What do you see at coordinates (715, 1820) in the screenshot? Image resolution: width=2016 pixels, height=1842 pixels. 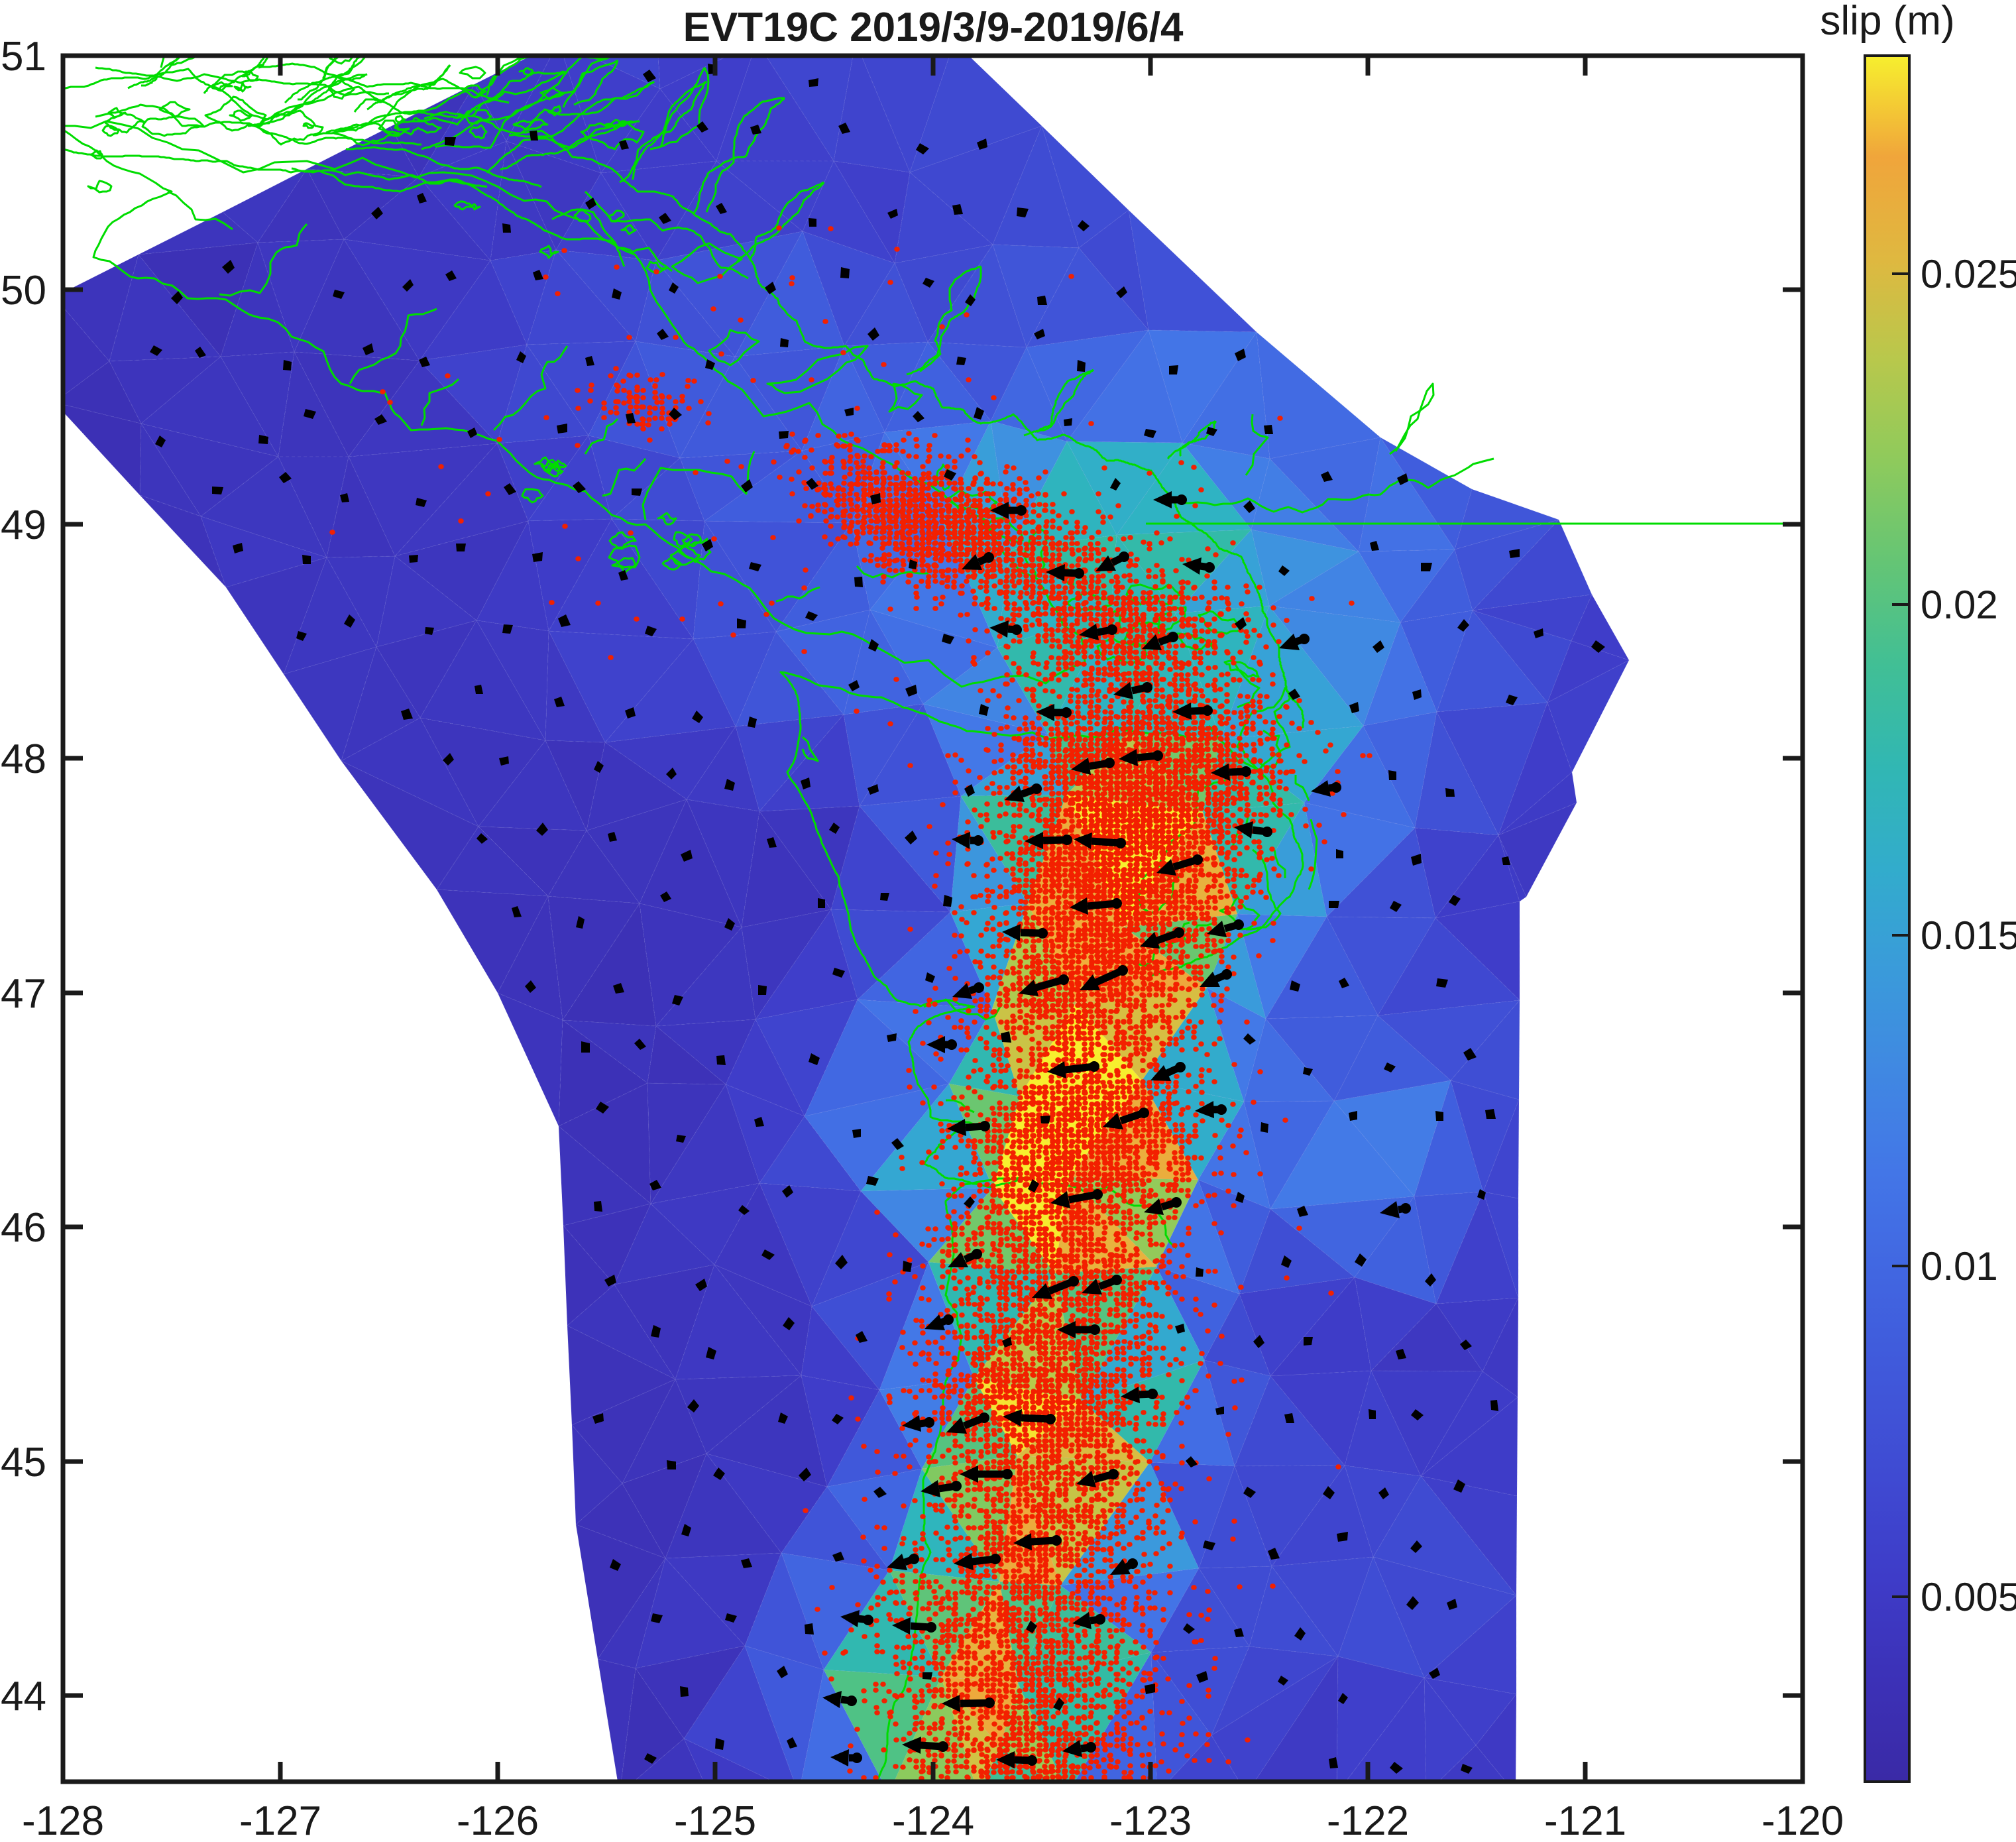 I see `svg-text: -125` at bounding box center [715, 1820].